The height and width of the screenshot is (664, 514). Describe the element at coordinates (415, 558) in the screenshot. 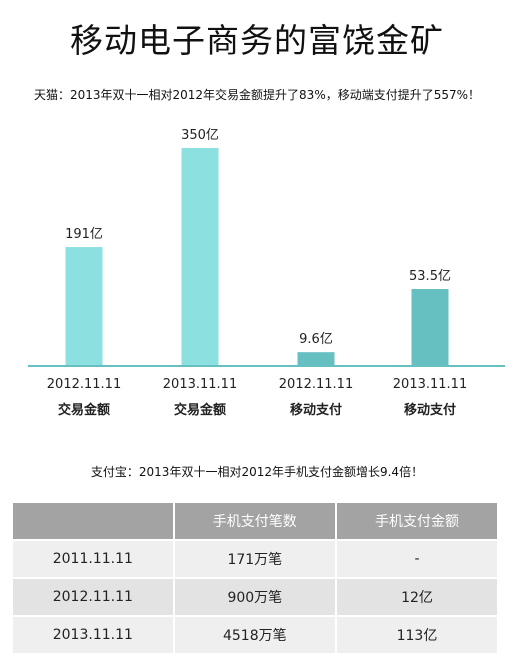

I see `table-cell: -` at that location.